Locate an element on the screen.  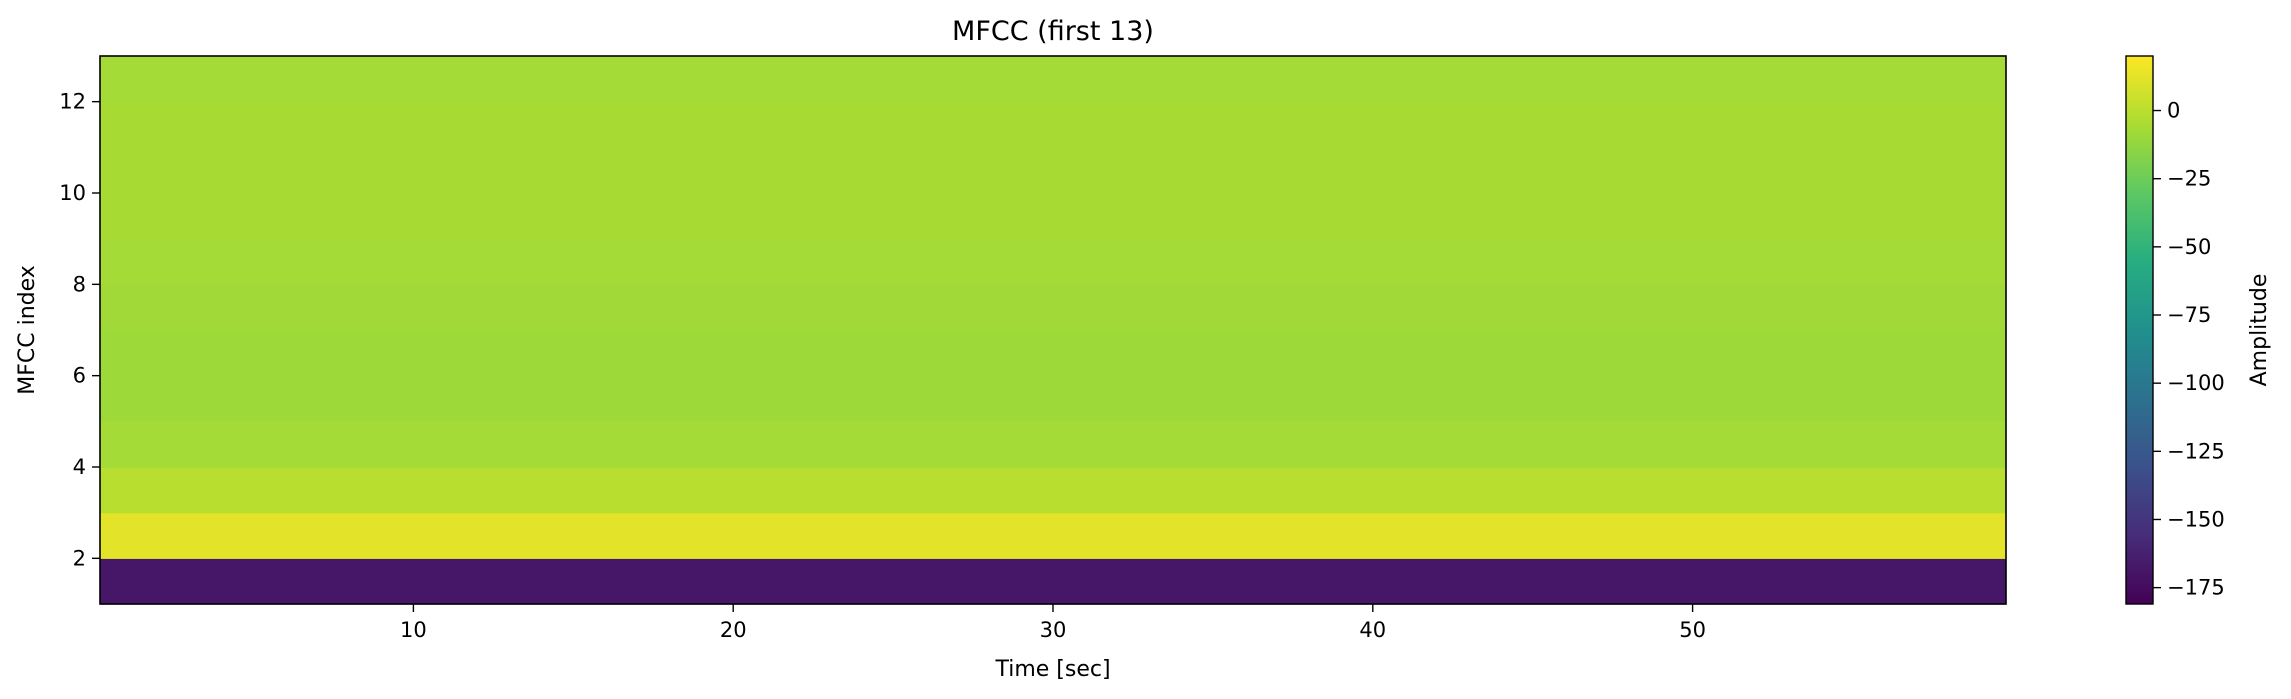
colorbar-tick-label: −125 is located at coordinates (2196, 451).